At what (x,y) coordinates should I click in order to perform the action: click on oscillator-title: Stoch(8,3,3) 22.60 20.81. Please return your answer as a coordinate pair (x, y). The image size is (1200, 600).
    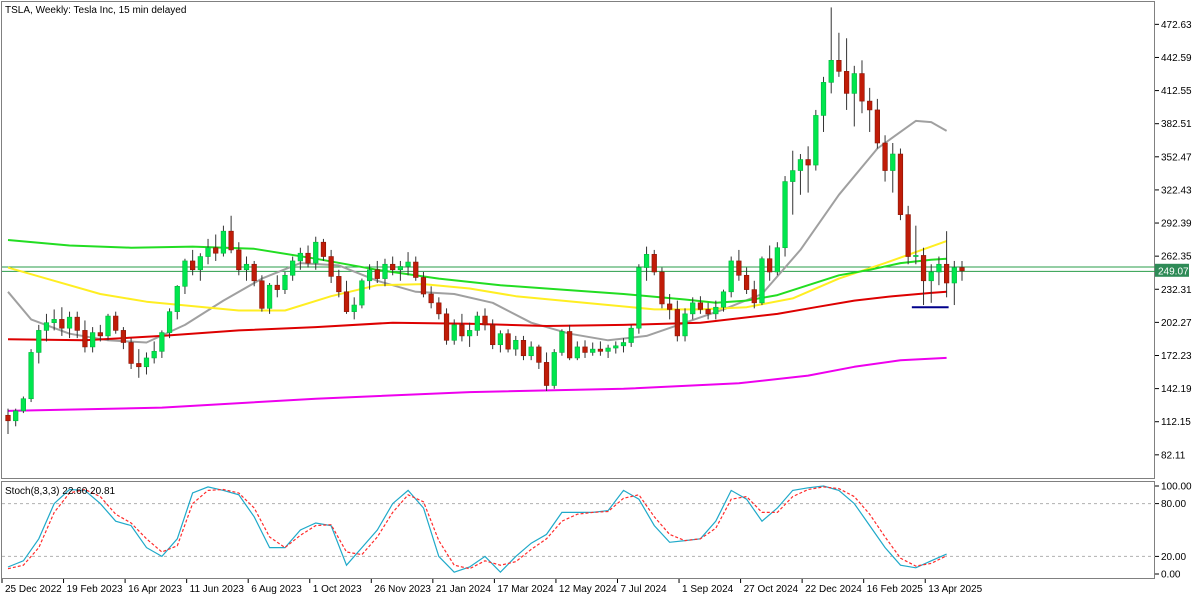
    Looking at the image, I should click on (60, 491).